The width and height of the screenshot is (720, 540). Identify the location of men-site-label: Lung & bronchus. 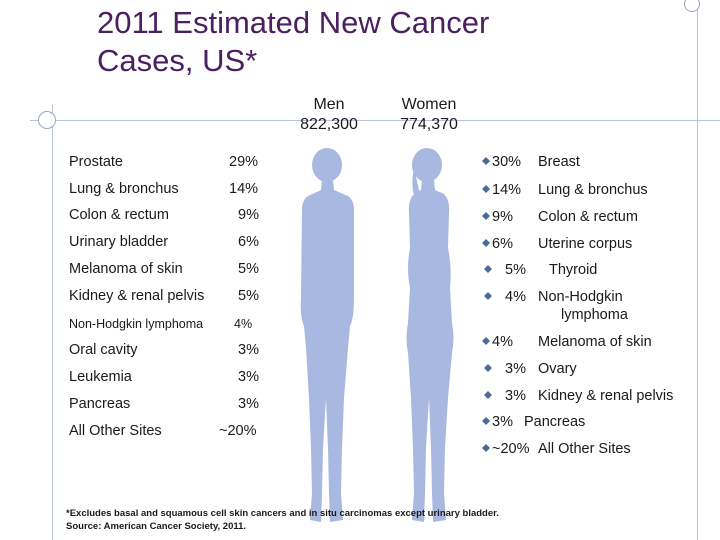
(124, 189).